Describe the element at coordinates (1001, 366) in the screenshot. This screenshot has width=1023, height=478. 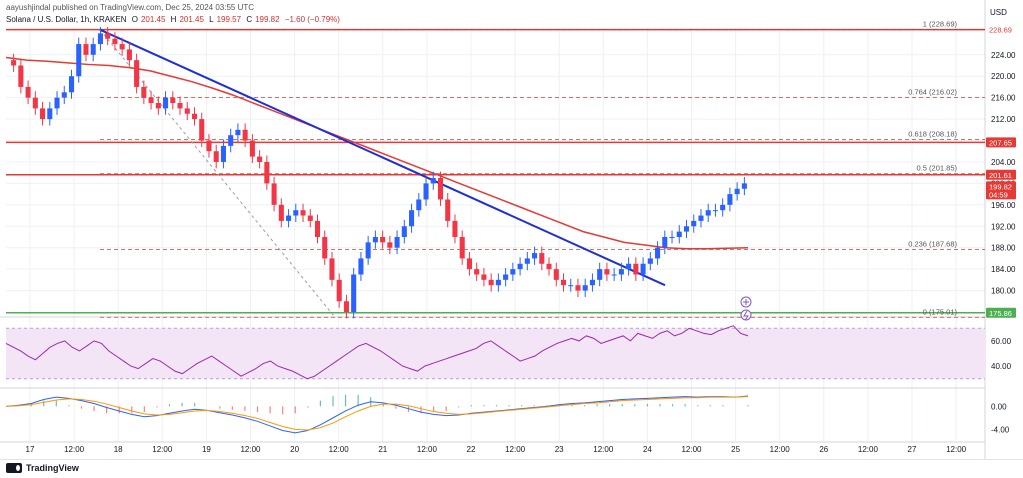
I see `rsi-tick-label: 40.00` at that location.